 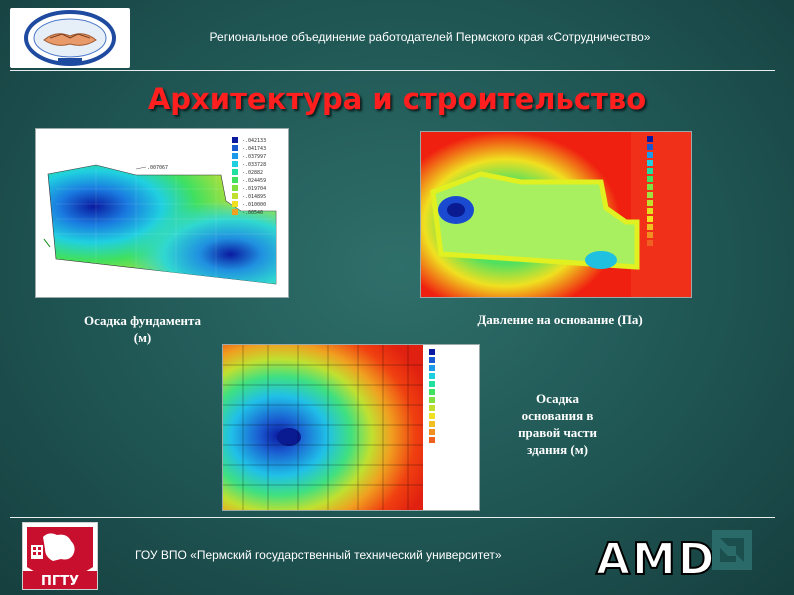 I want to click on legend-value: -.010000, so click(x=254, y=205).